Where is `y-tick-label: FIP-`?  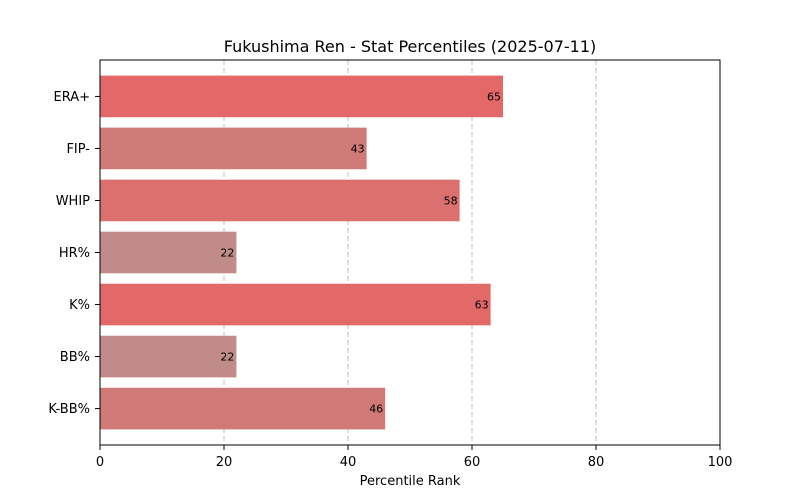 y-tick-label: FIP- is located at coordinates (78, 149).